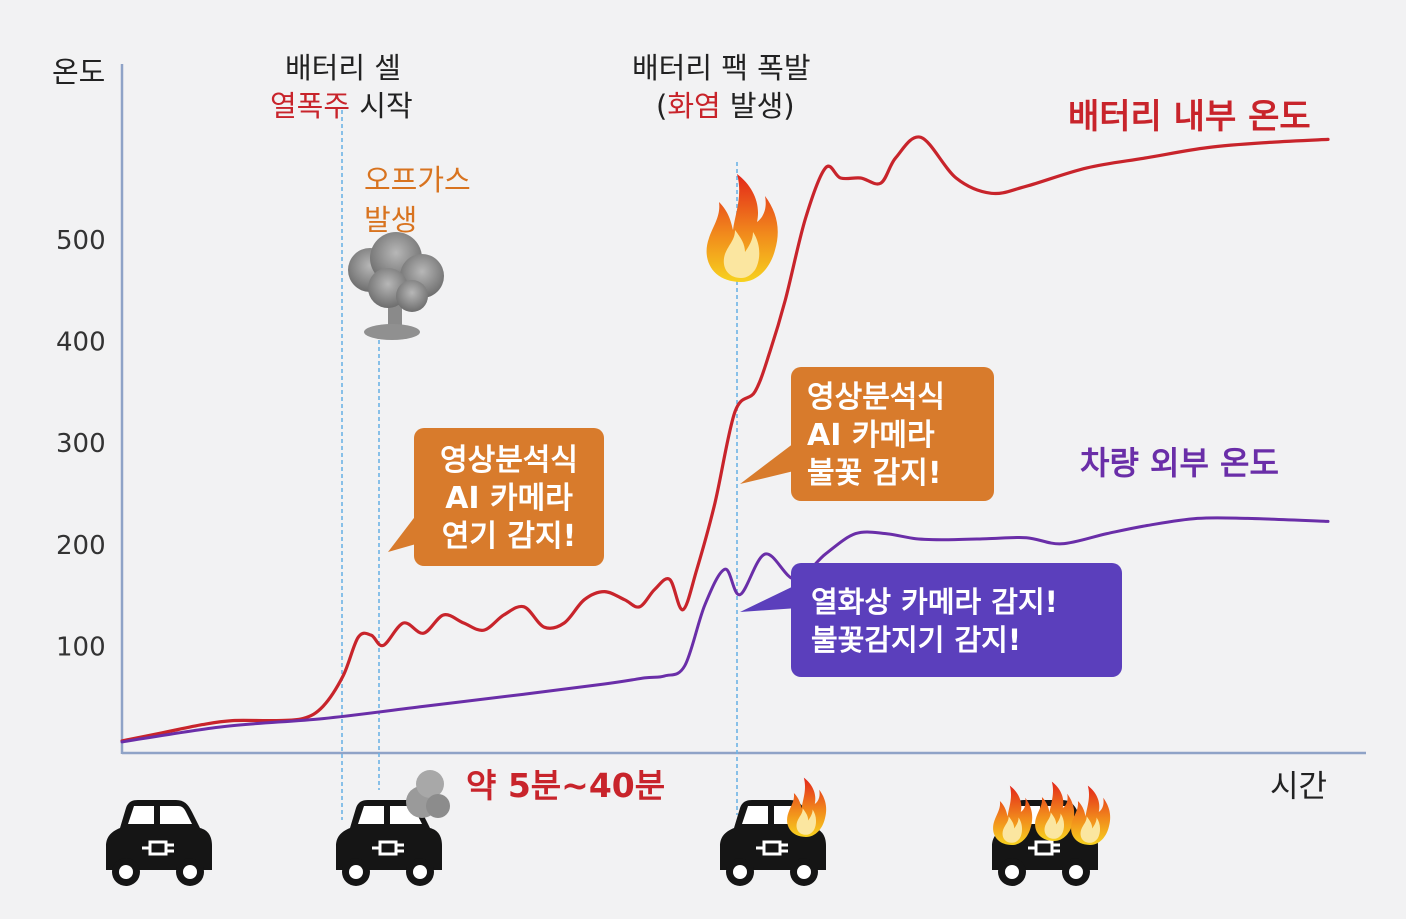 This screenshot has width=1406, height=919. I want to click on callout-smoke-line3: 연기 감지!, so click(509, 536).